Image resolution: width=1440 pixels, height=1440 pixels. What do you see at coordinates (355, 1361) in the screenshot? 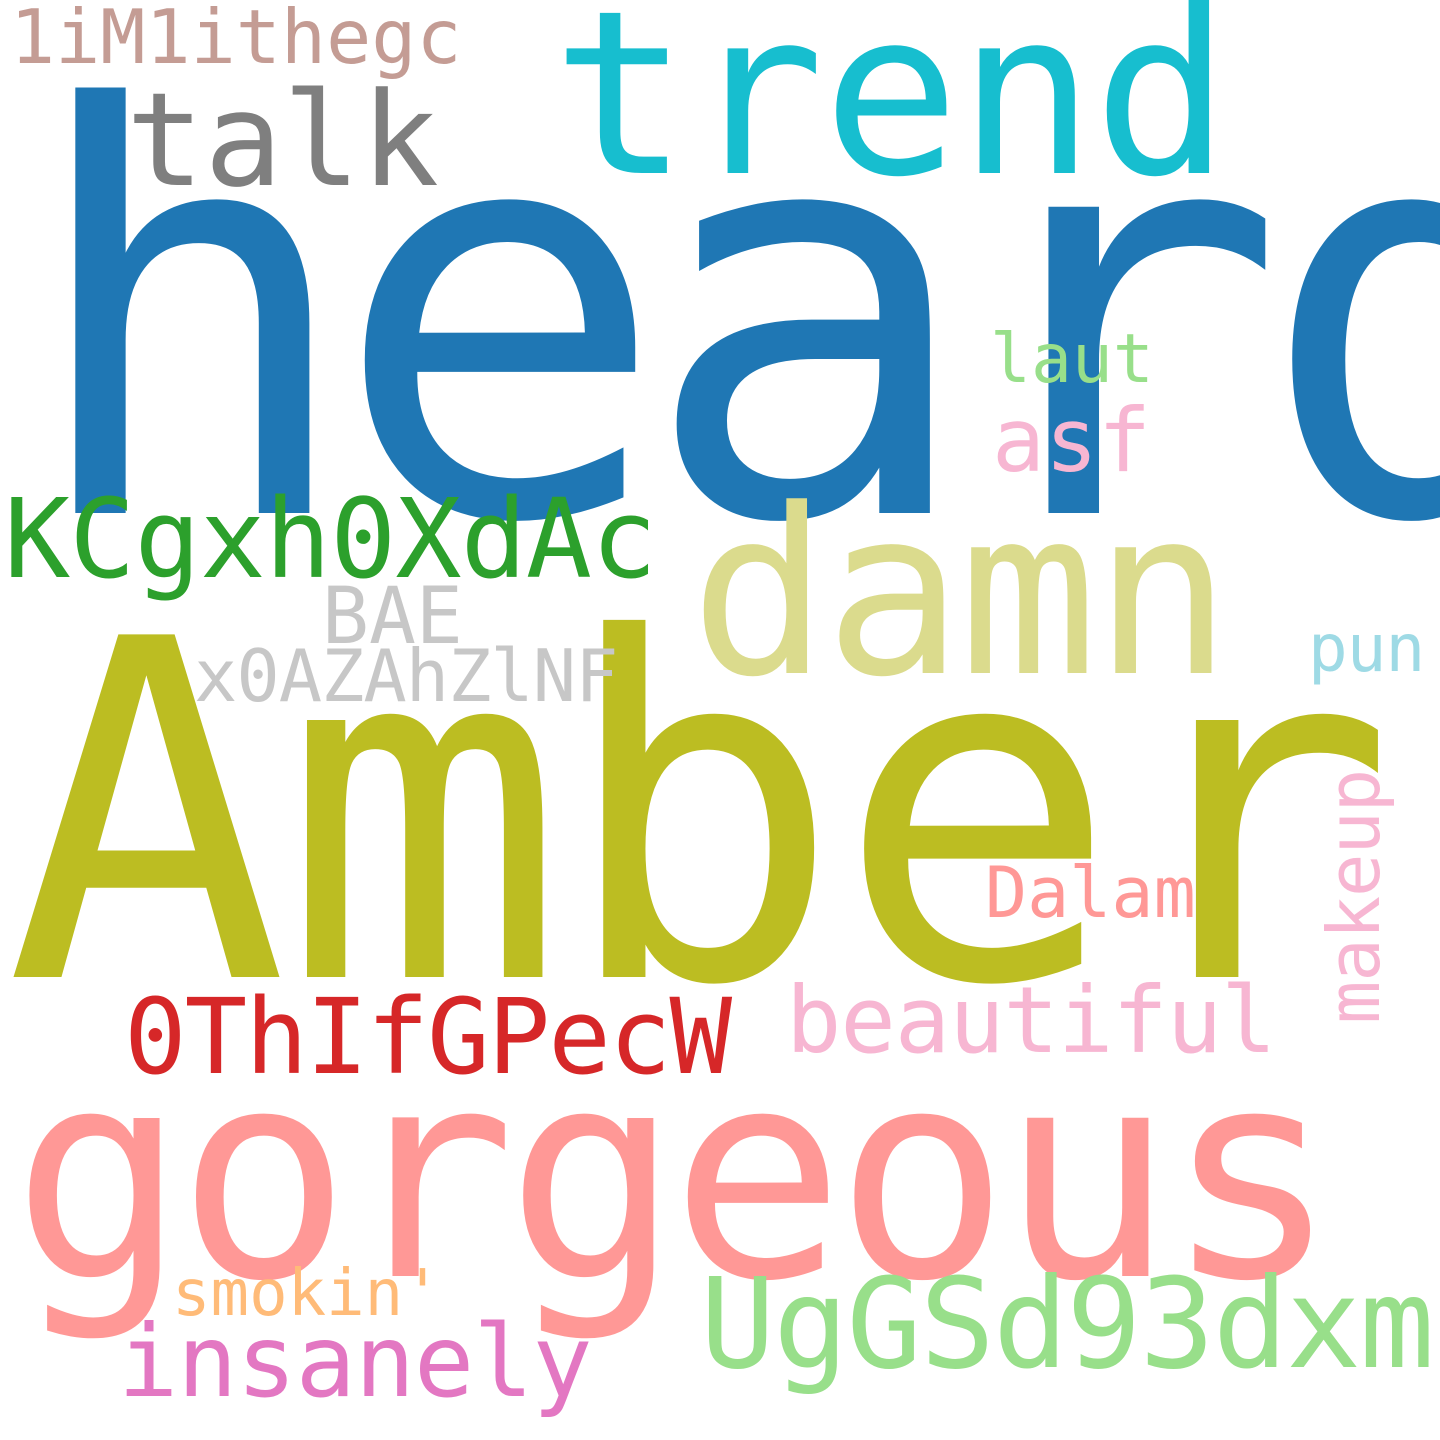
I see `word-insanely: insanely` at bounding box center [355, 1361].